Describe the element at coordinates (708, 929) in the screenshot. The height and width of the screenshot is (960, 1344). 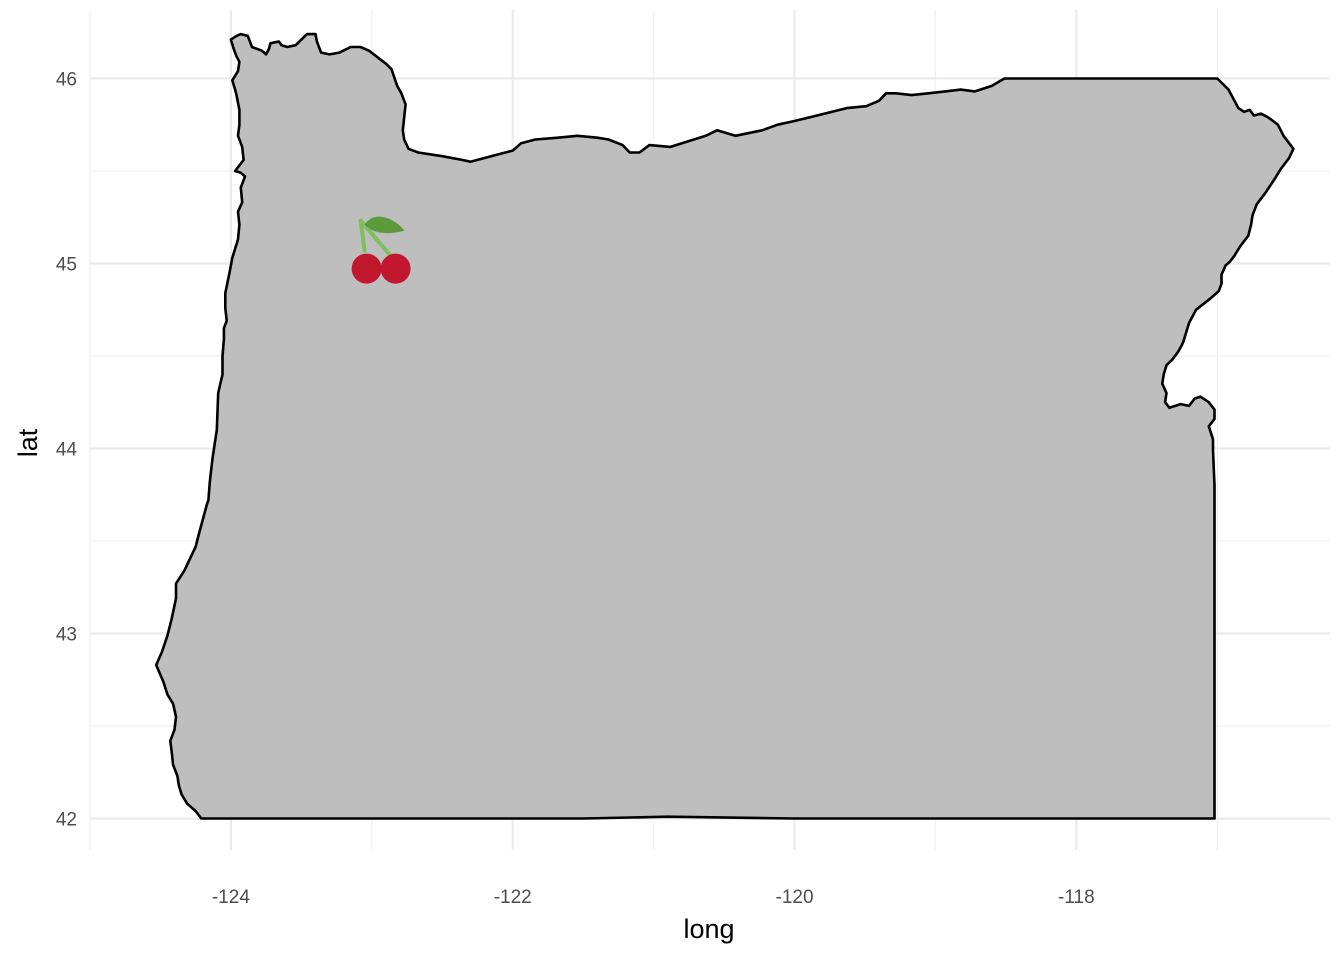
I see `x-axis-title: long` at that location.